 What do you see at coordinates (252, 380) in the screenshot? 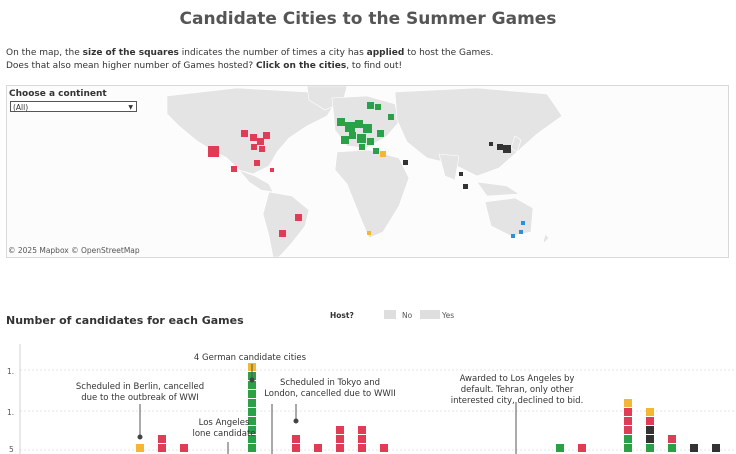
I see `annotation-dot` at bounding box center [252, 380].